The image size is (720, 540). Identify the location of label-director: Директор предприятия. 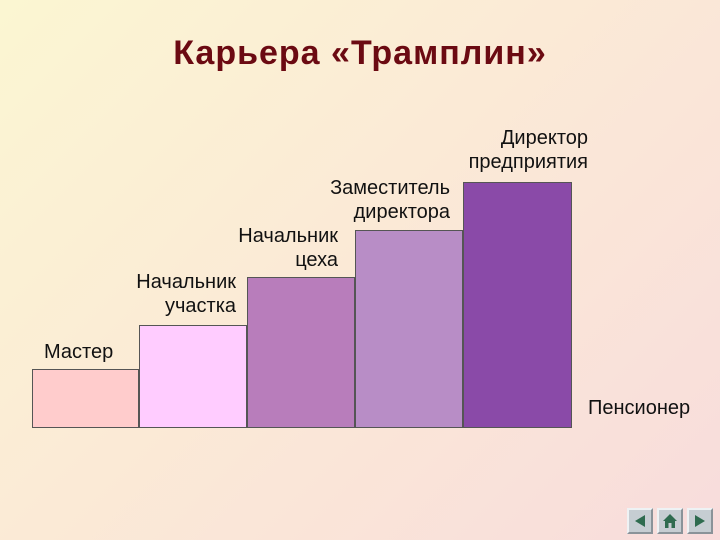
(528, 150).